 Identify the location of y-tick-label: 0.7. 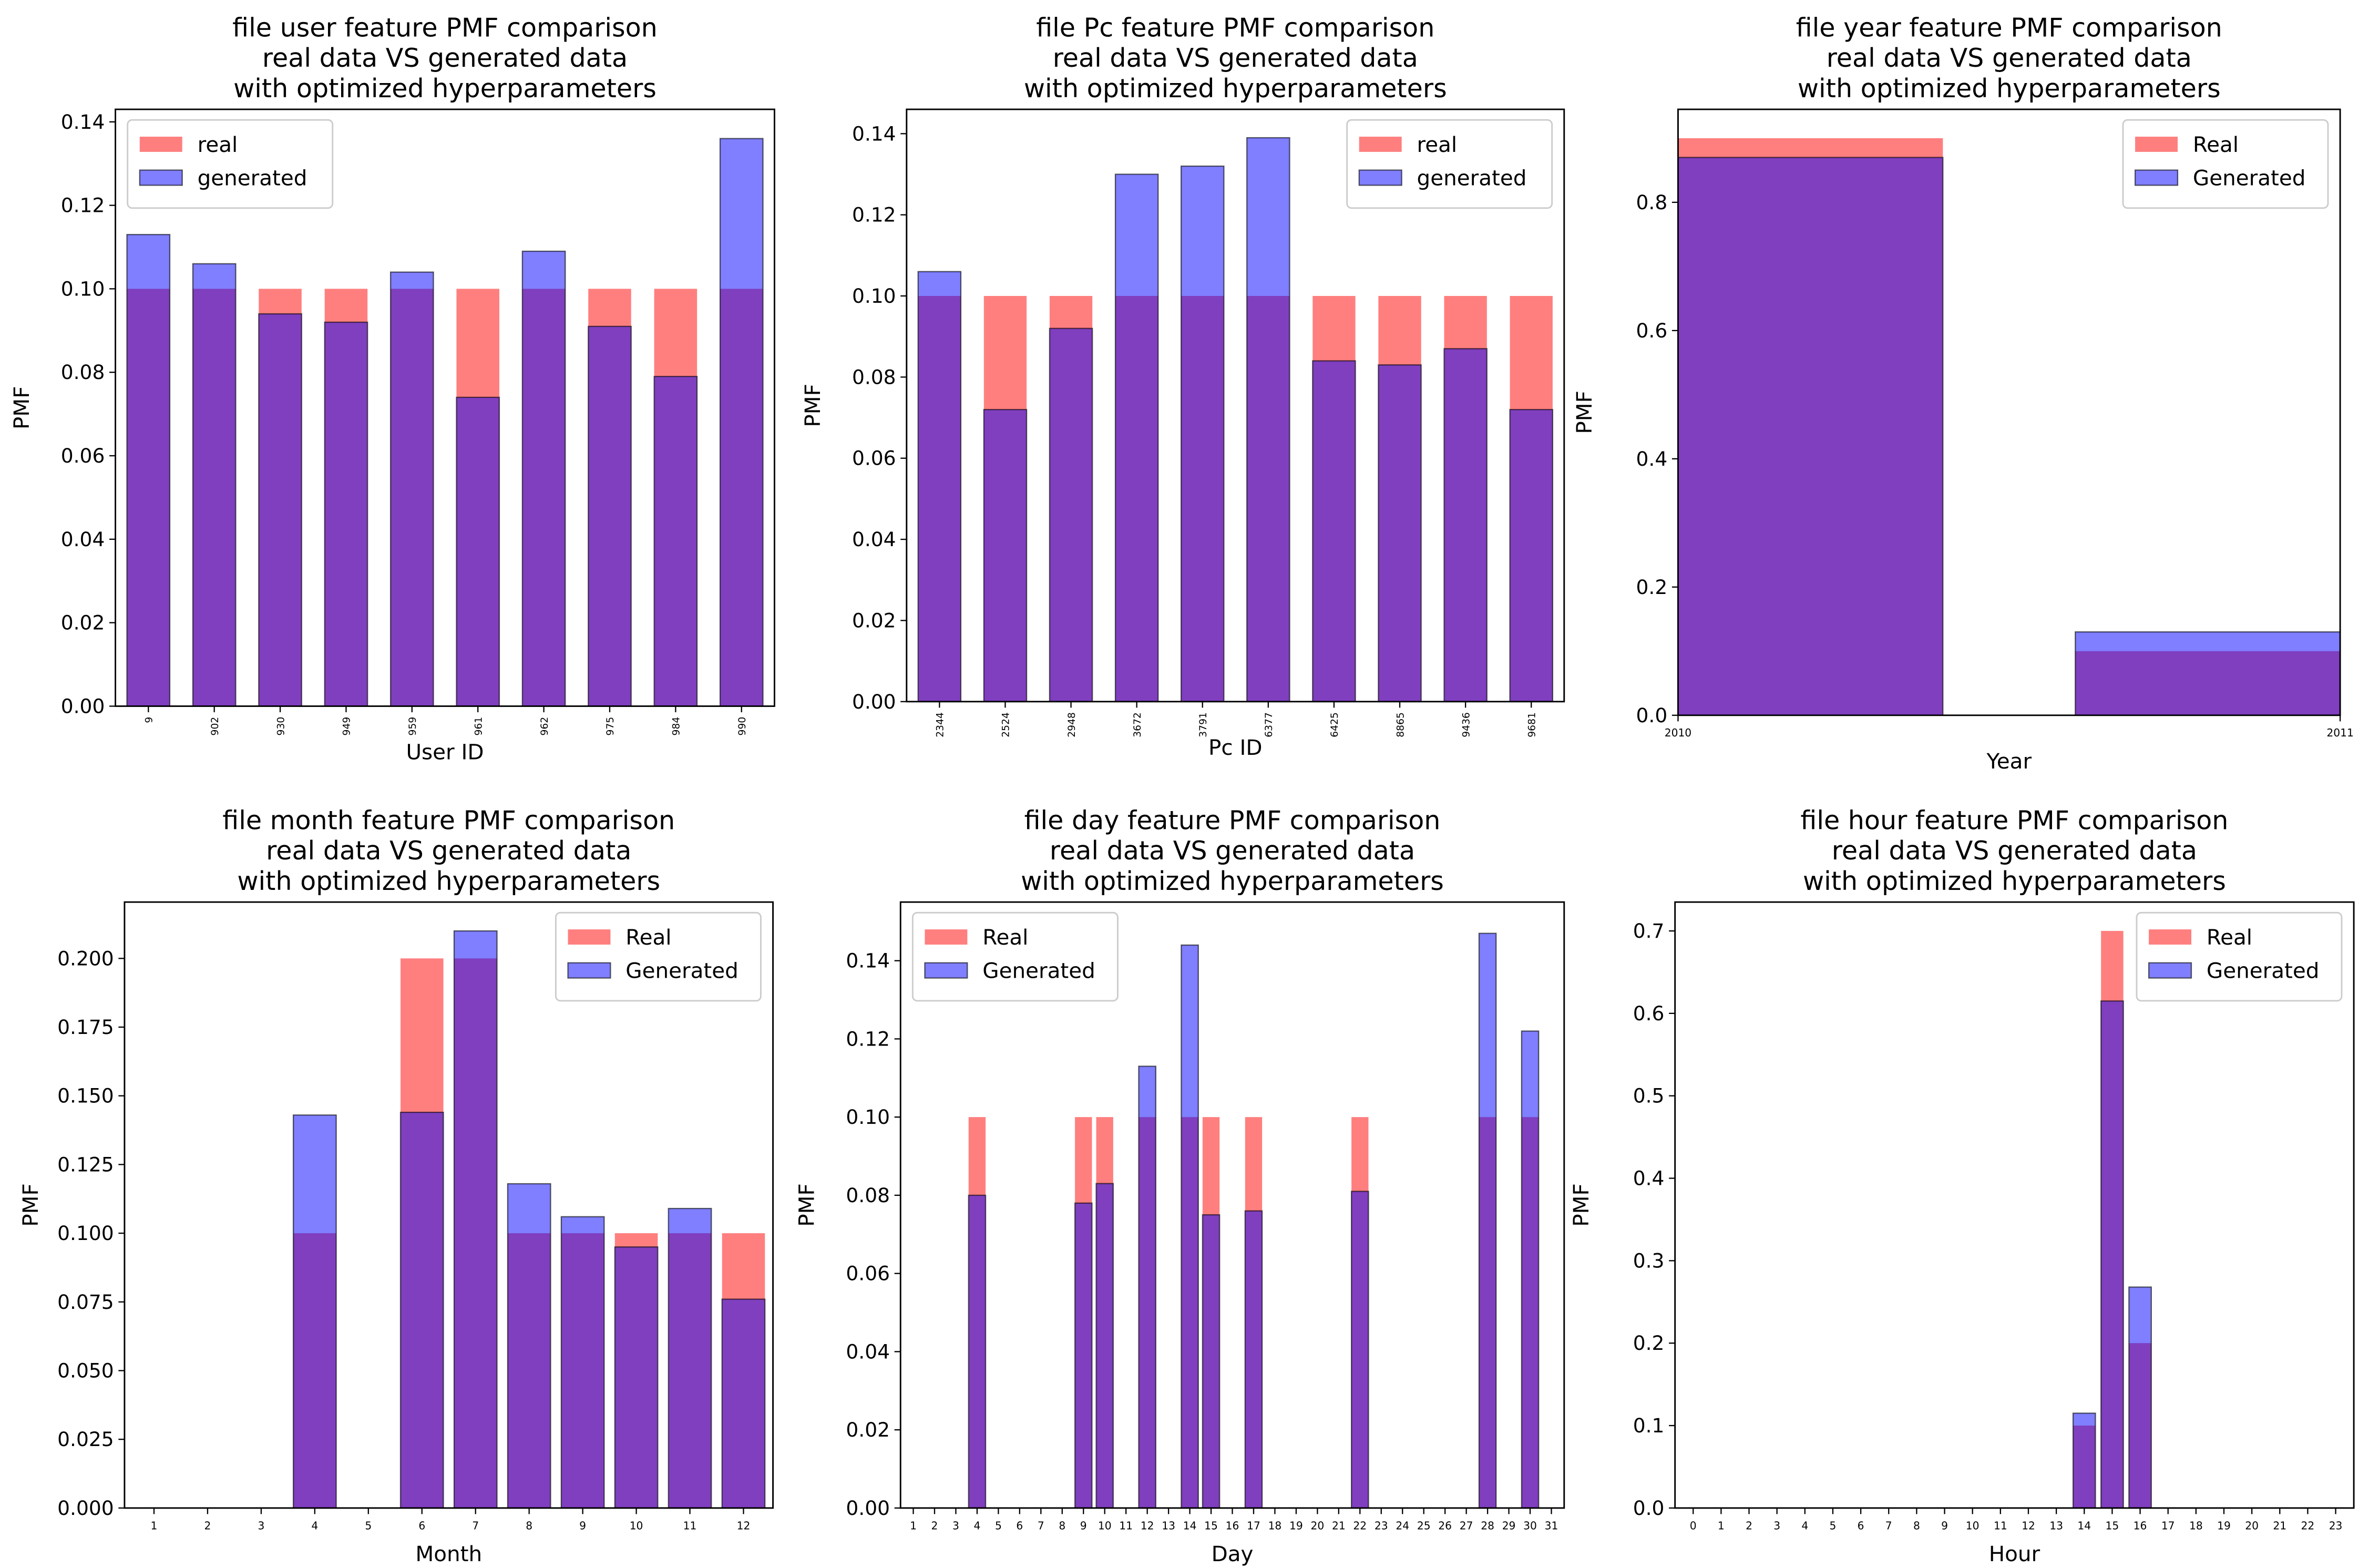
(1649, 930).